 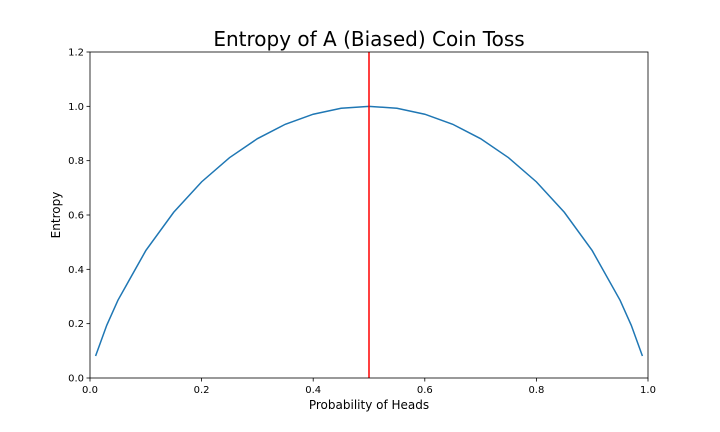 I want to click on y-tick-label: 0.0, so click(x=76, y=379).